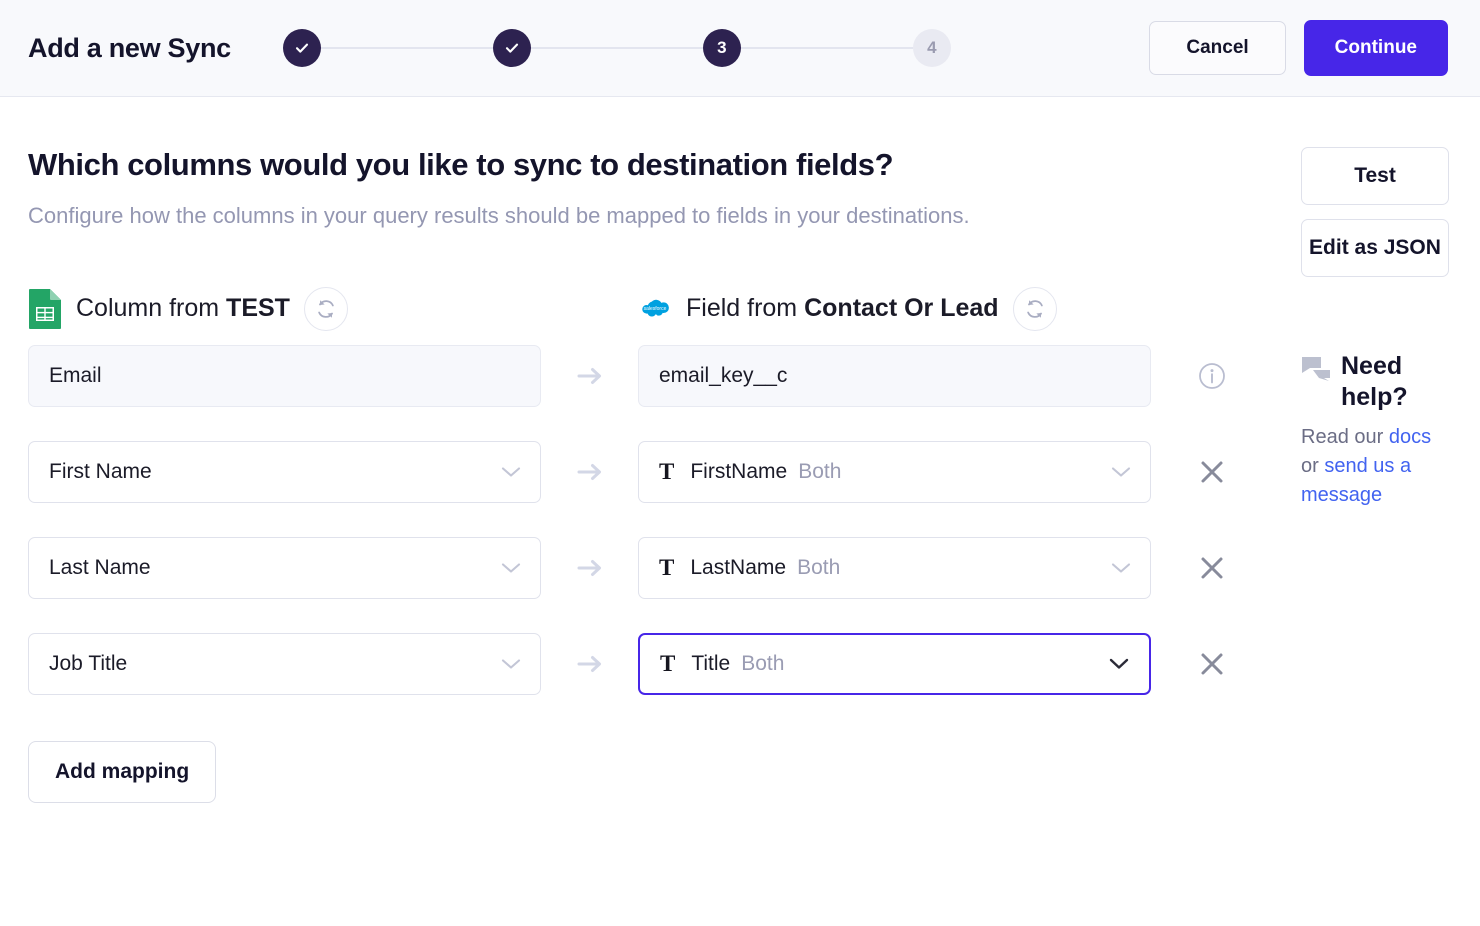  What do you see at coordinates (1374, 382) in the screenshot?
I see `help-title: Need help?` at bounding box center [1374, 382].